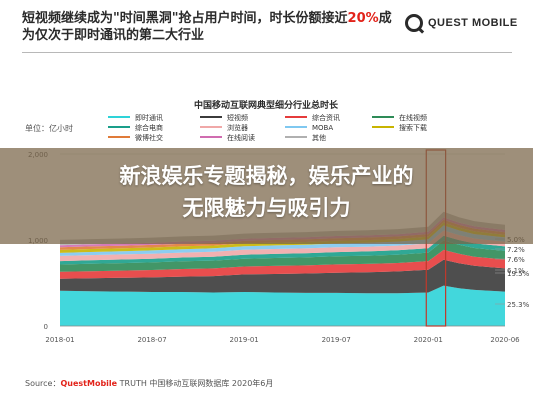 The width and height of the screenshot is (533, 400). I want to click on legend-label: 综合资讯, so click(326, 117).